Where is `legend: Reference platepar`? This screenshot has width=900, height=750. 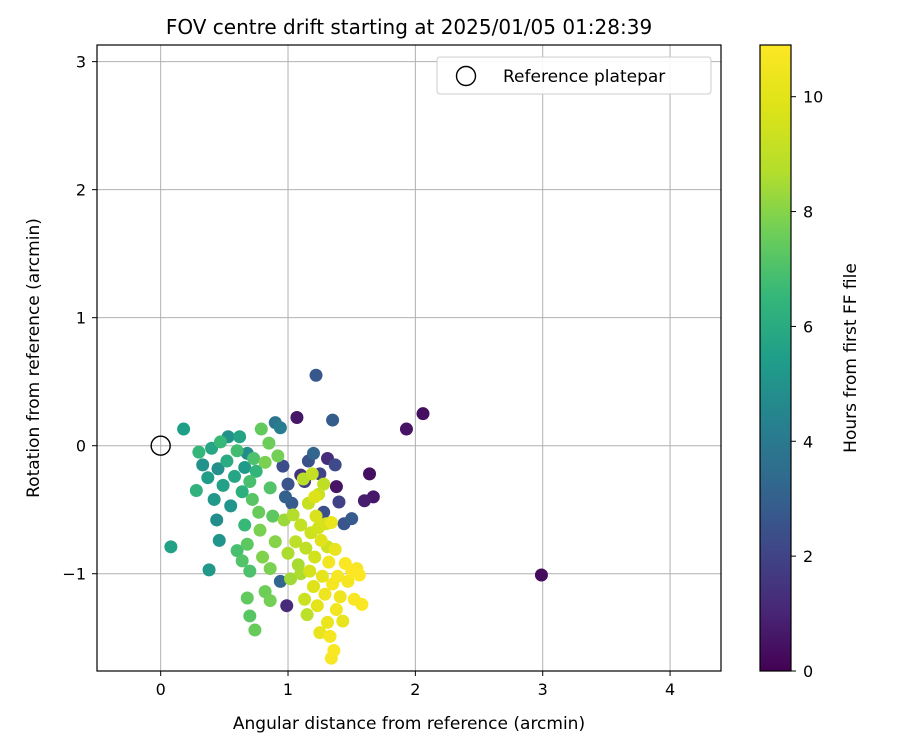
legend: Reference platepar is located at coordinates (574, 75).